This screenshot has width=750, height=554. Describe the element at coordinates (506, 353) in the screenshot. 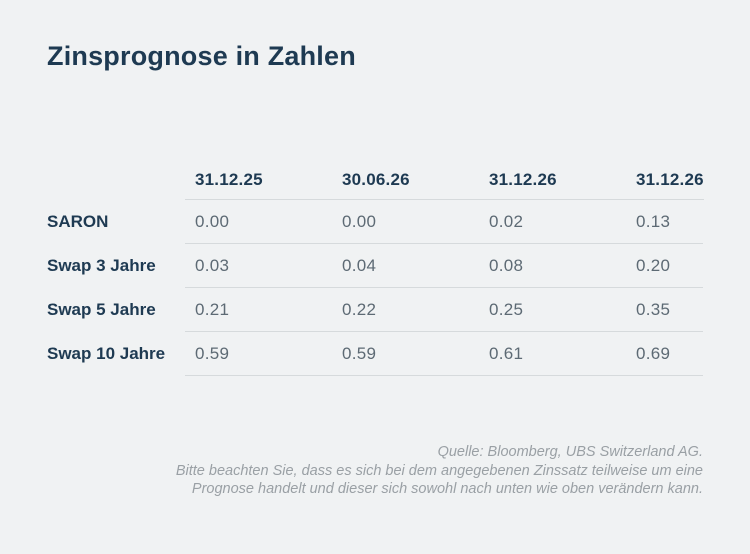

I see `rate-value: 0.61` at that location.